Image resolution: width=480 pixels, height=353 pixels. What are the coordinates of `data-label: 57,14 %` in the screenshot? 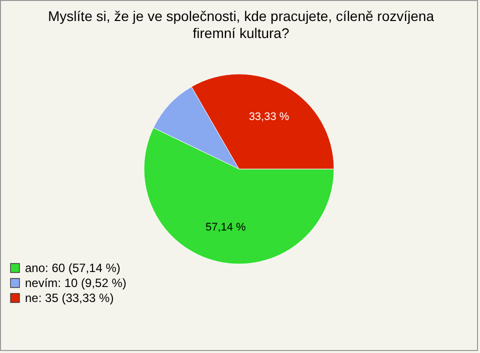 It's located at (225, 227).